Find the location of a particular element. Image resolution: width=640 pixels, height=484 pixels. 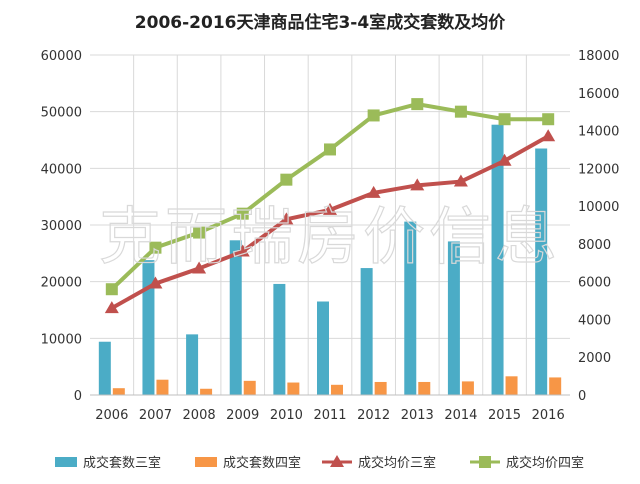

chart-title: 2006-2016天津商品住宅3-4室成交套数及均价 is located at coordinates (320, 22).